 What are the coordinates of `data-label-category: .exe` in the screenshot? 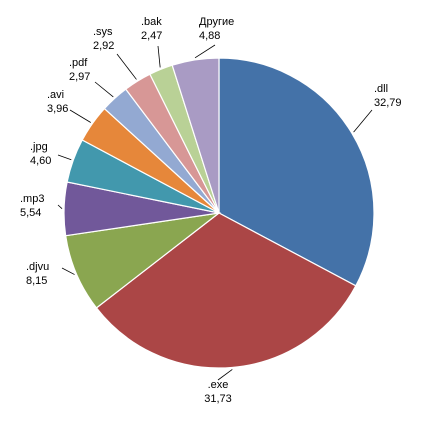 It's located at (218, 385).